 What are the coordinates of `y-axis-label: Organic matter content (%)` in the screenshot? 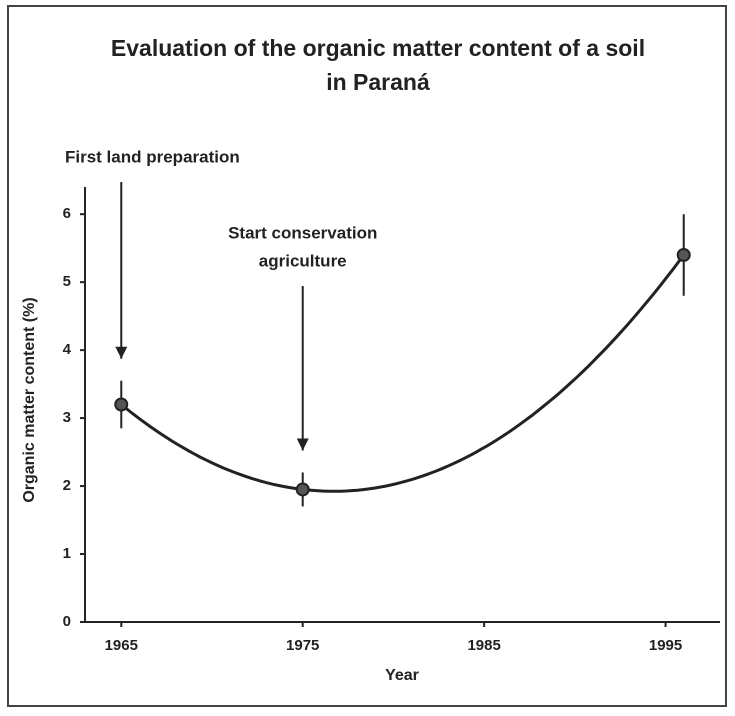 It's located at (29, 399).